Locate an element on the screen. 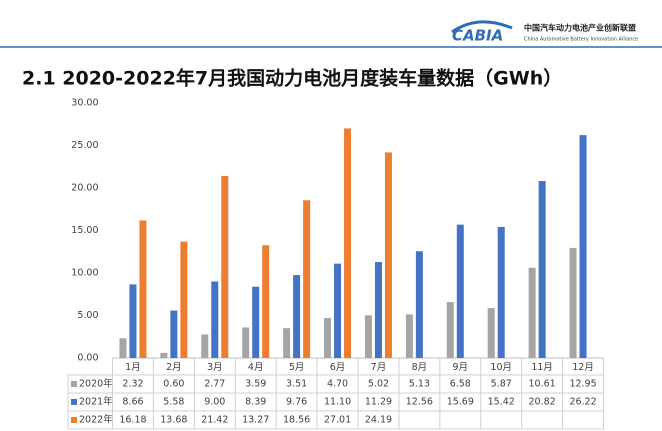 The height and width of the screenshot is (431, 662). legend-label: 2020年 is located at coordinates (96, 384).